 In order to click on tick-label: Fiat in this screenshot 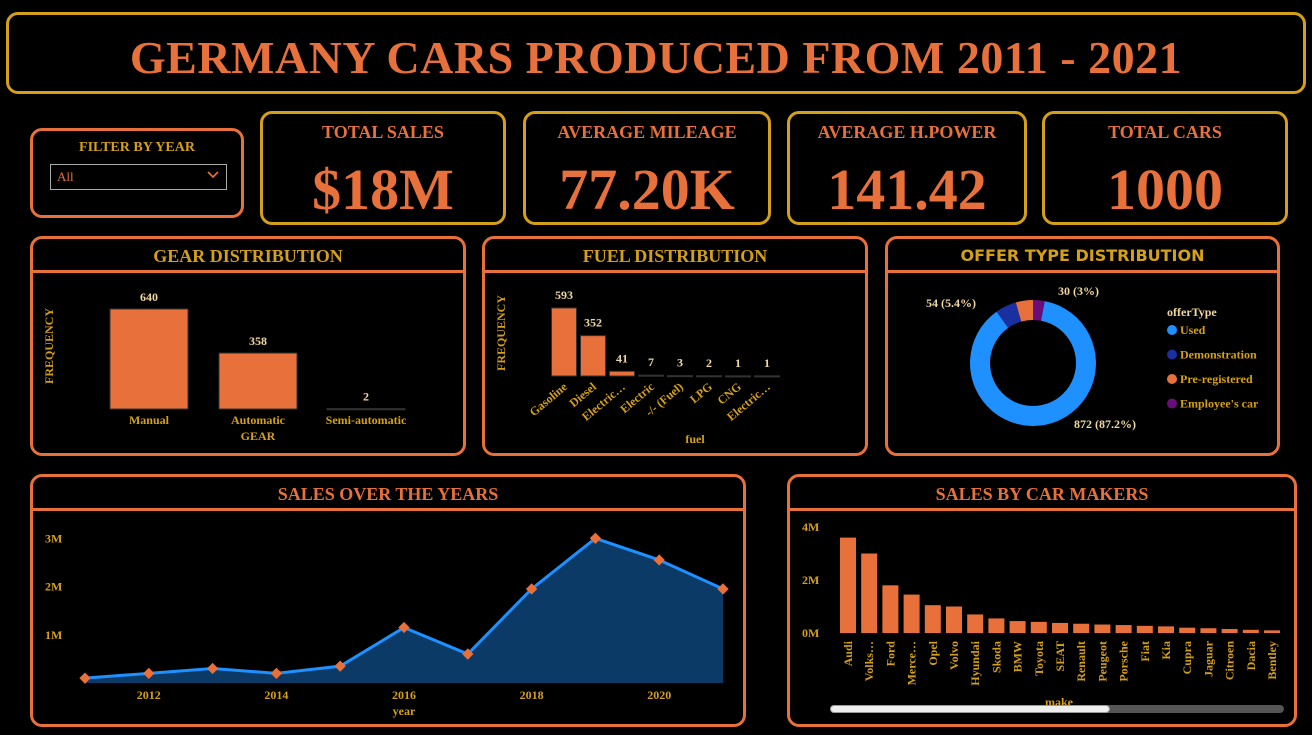, I will do `click(1145, 651)`.